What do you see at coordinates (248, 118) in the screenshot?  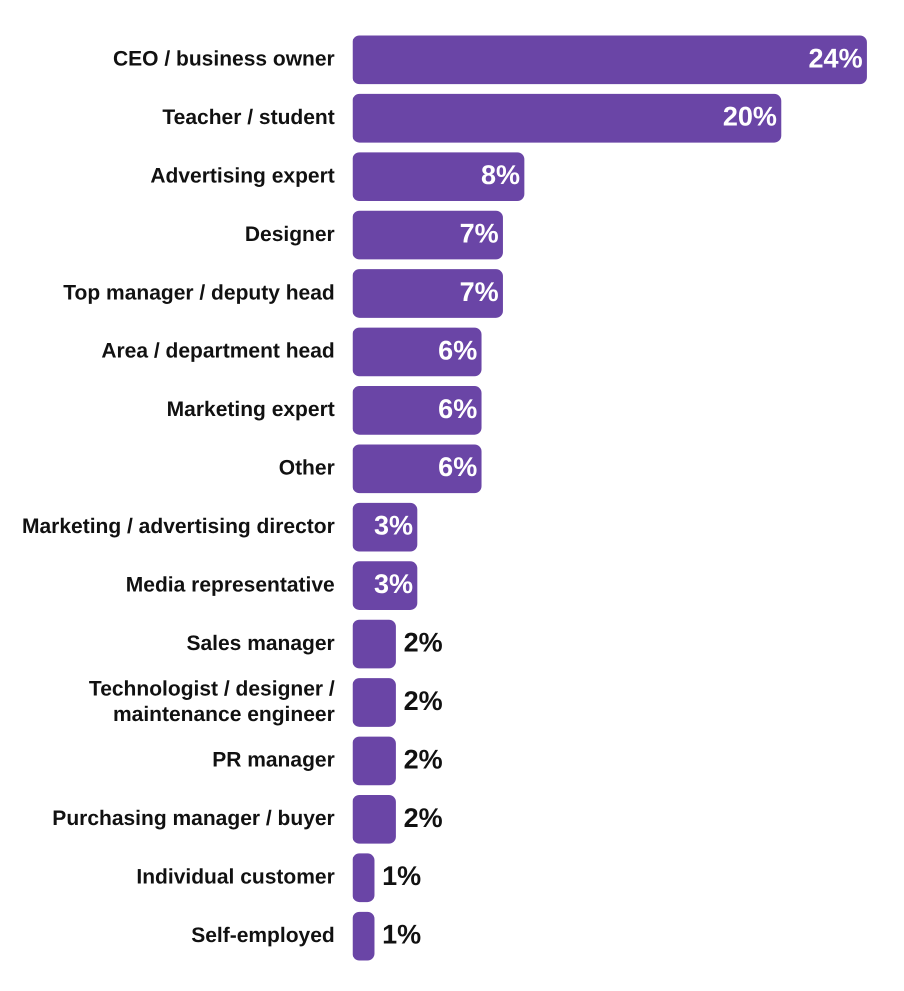 I see `y-tick-label: Teacher / student` at bounding box center [248, 118].